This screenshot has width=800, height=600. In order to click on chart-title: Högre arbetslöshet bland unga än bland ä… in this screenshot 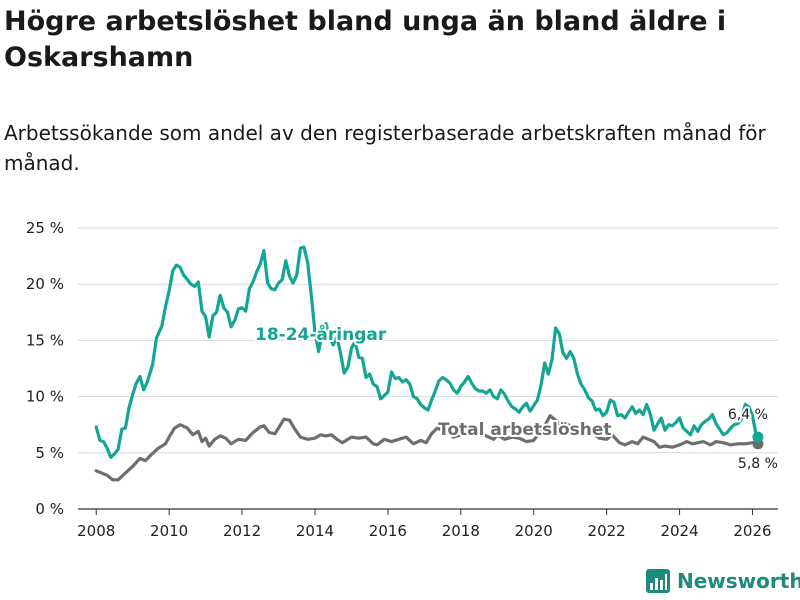, I will do `click(365, 39)`.